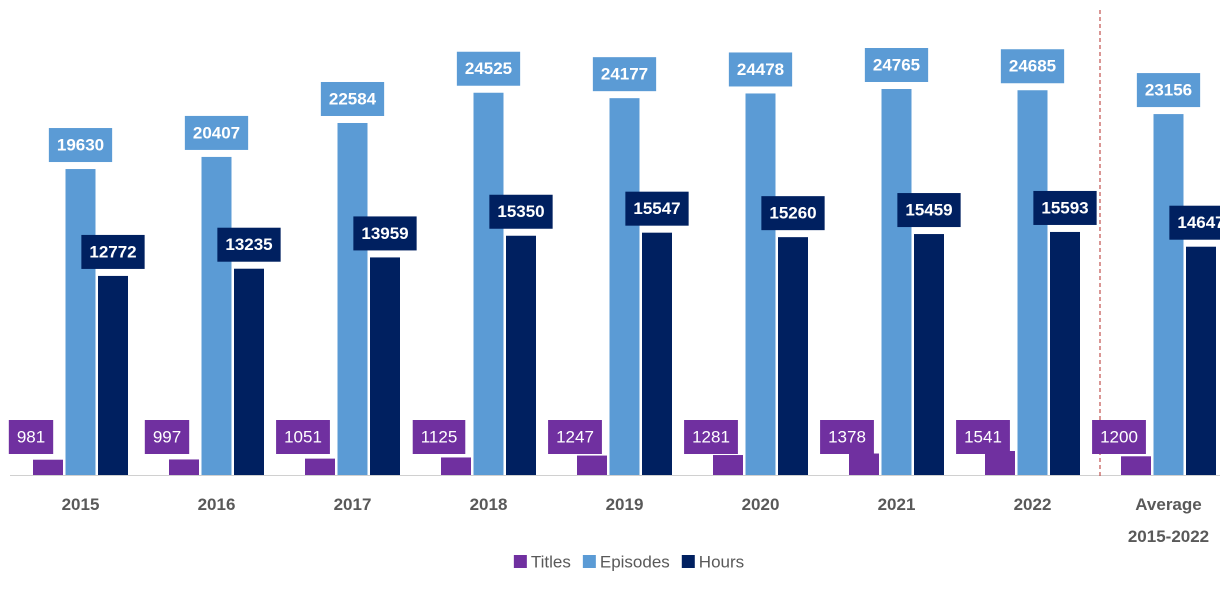  Describe the element at coordinates (551, 561) in the screenshot. I see `legend-label: Titles` at that location.